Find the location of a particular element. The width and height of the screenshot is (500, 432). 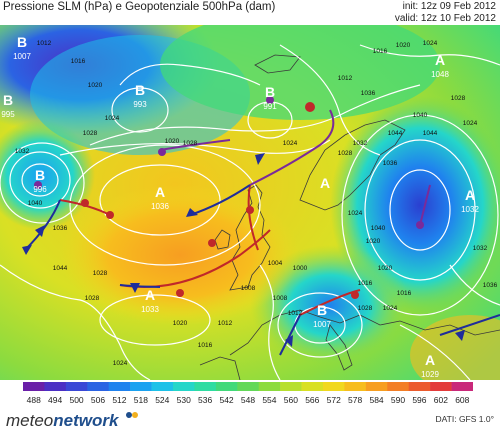

center-value: 996 is located at coordinates (40, 189).